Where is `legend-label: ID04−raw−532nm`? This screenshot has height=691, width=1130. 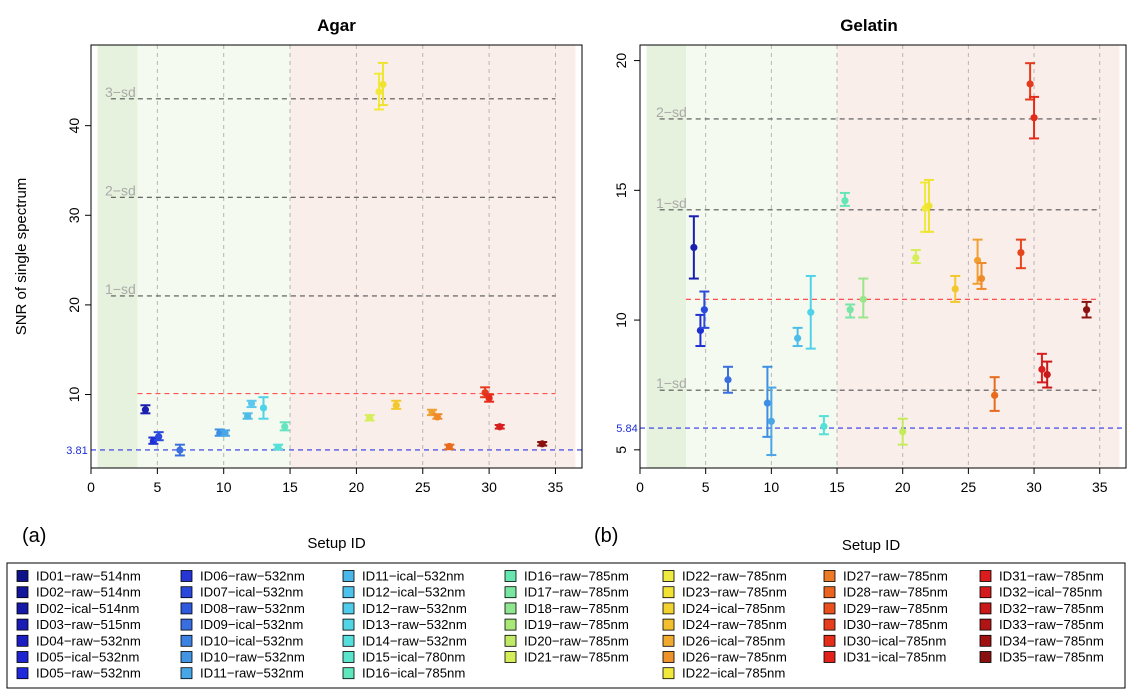
legend-label: ID04−raw−532nm is located at coordinates (88, 640).